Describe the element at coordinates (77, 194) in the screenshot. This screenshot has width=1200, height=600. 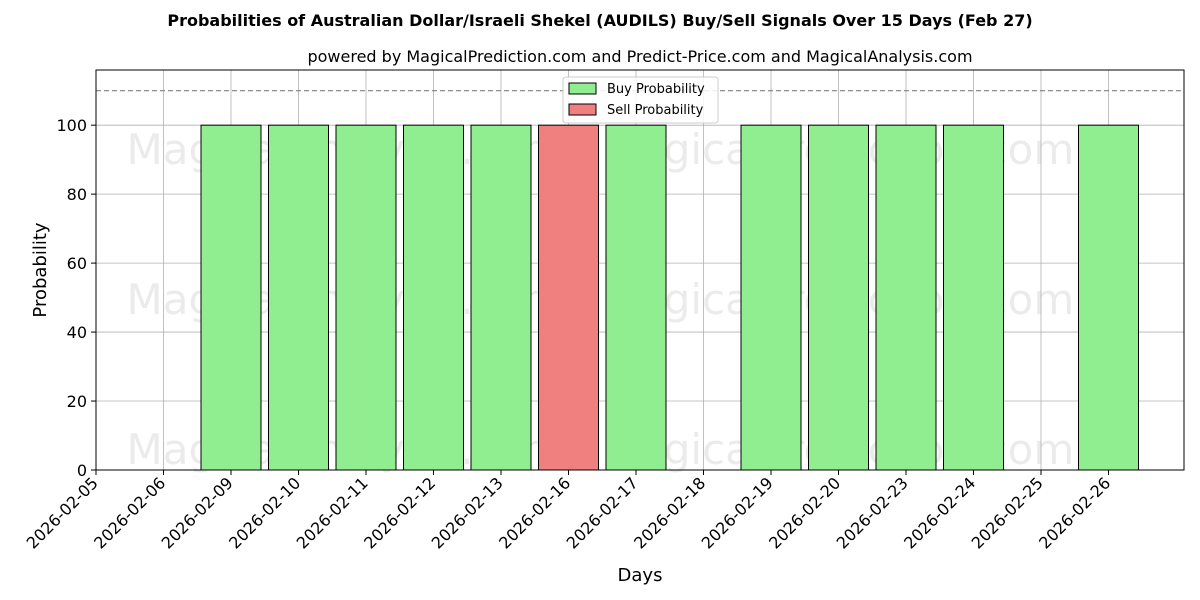
I see `y-tick-label: 80` at that location.